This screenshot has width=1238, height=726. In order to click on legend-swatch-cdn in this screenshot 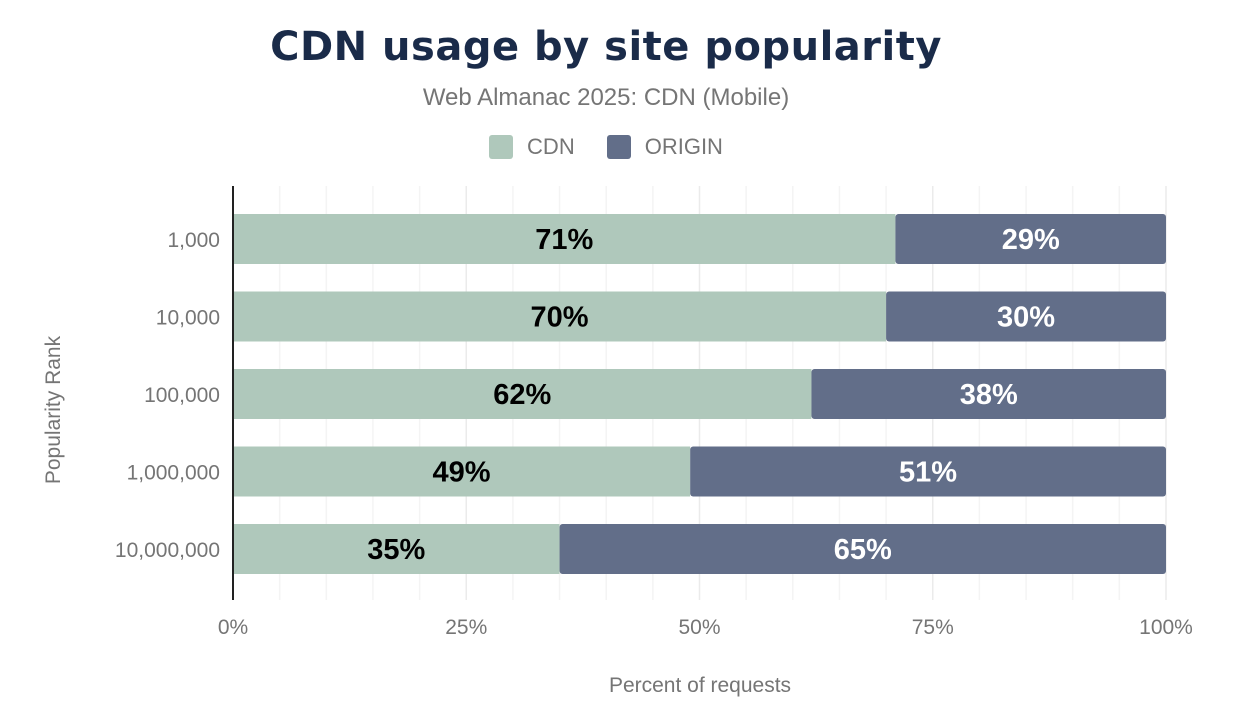, I will do `click(501, 147)`.